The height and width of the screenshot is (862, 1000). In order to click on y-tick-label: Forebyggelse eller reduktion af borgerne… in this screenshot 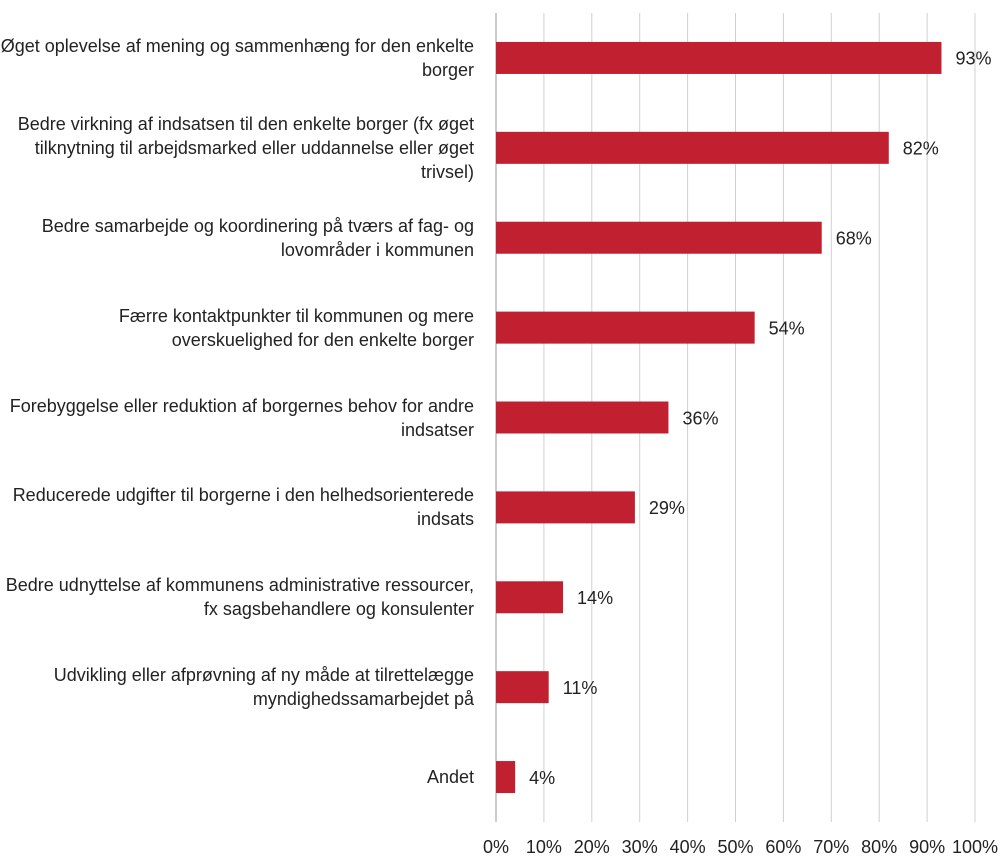, I will do `click(241, 417)`.